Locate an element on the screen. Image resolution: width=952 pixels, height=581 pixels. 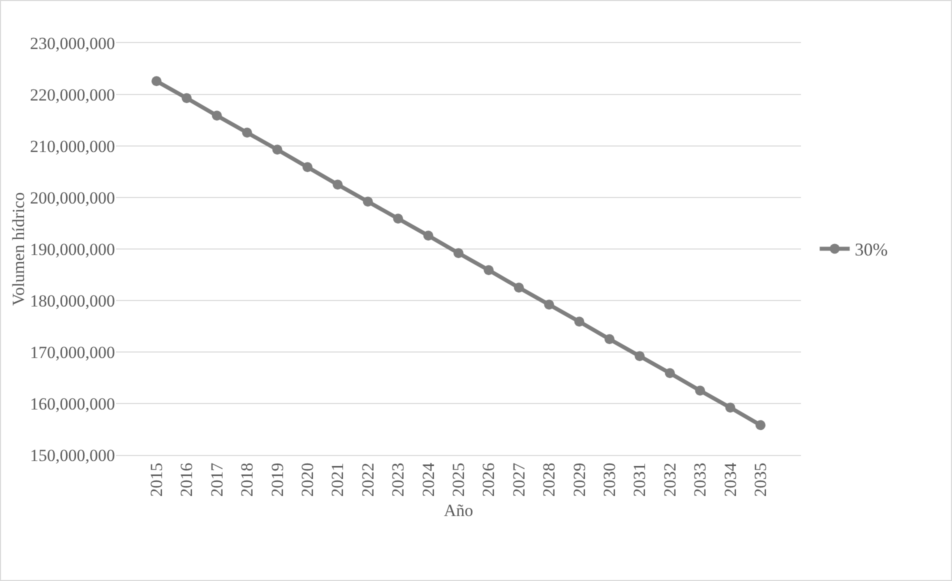
x-tick-label: 2033 is located at coordinates (700, 479).